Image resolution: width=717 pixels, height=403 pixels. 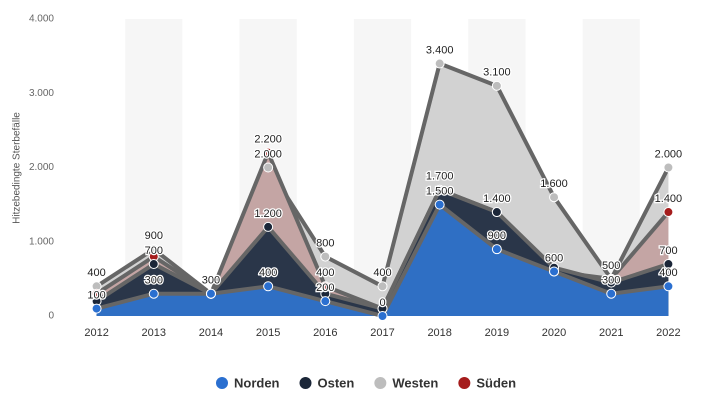 I want to click on y-tick-label: 0, so click(x=51, y=316).